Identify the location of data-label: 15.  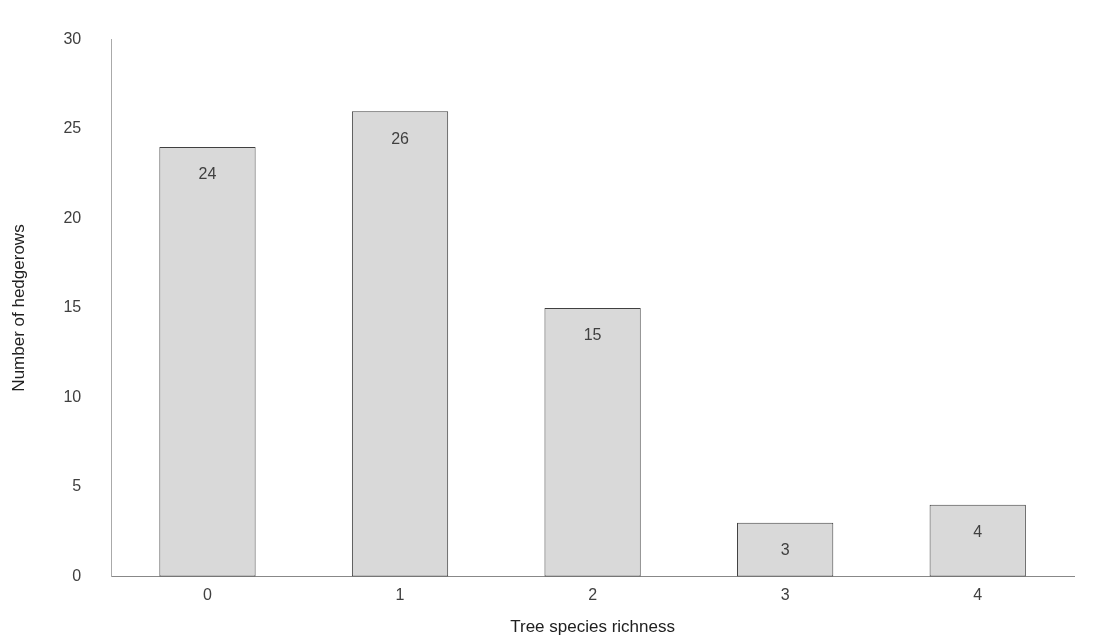
(592, 335).